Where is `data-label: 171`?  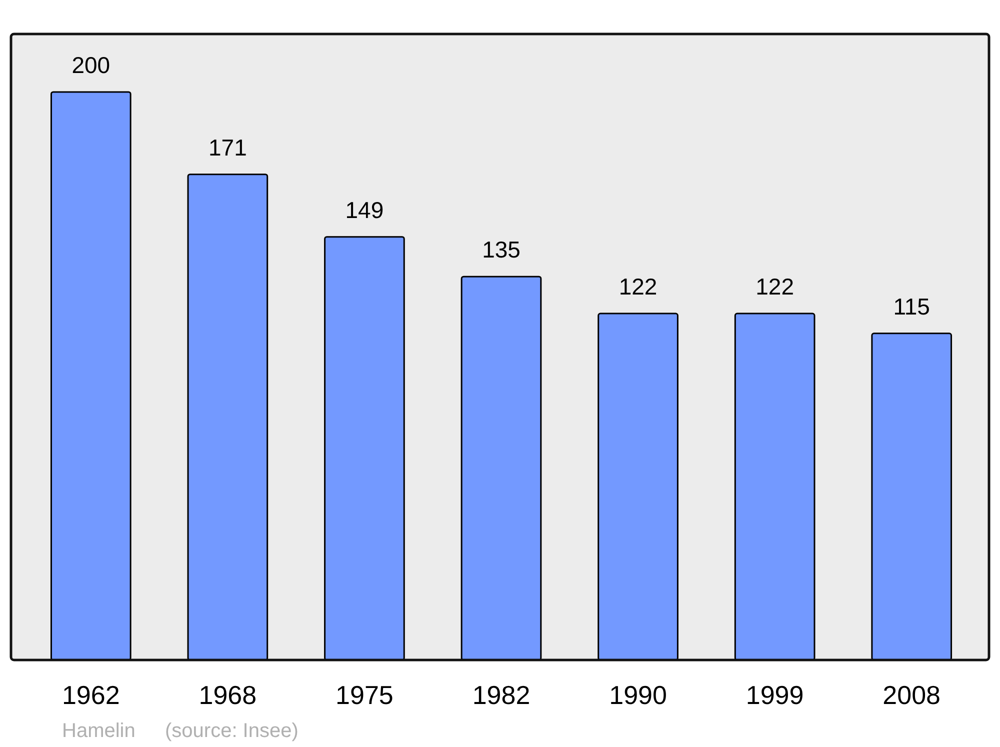
data-label: 171 is located at coordinates (227, 147).